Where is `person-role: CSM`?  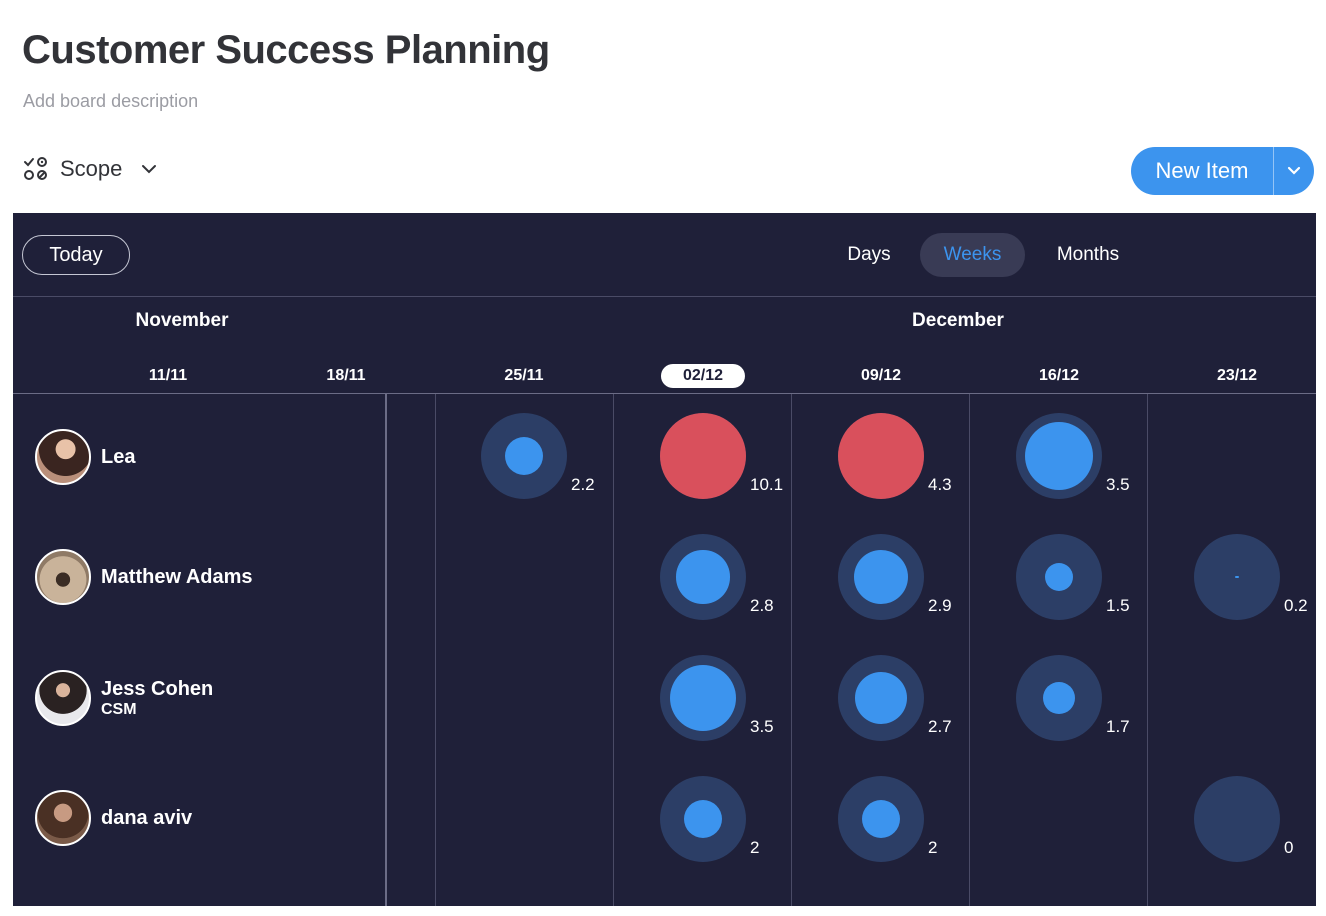
person-role: CSM is located at coordinates (119, 709).